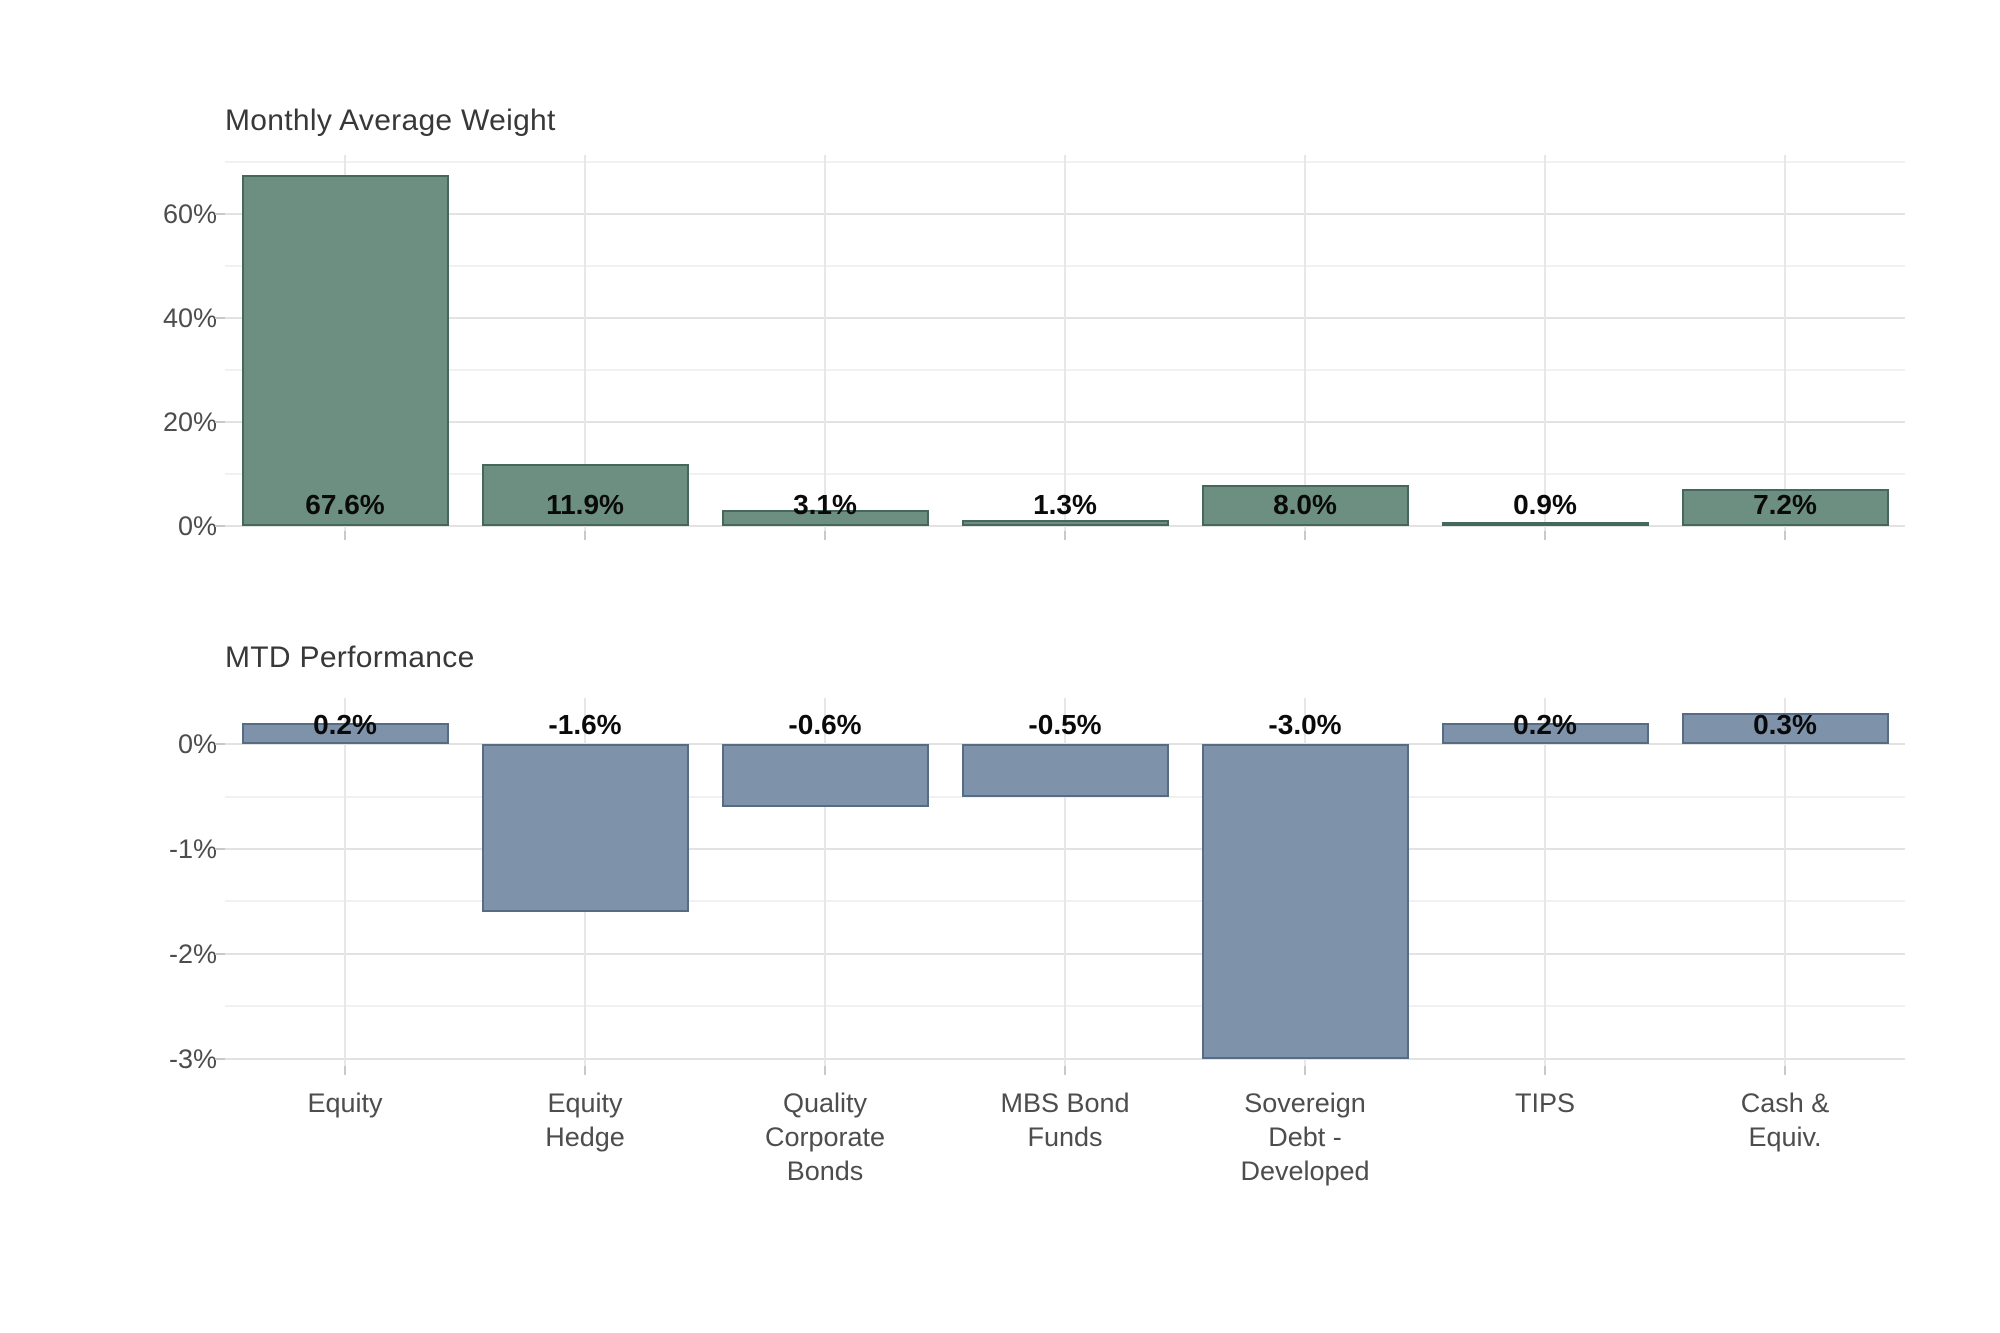 Image resolution: width=2000 pixels, height=1333 pixels. What do you see at coordinates (189, 214) in the screenshot?
I see `y-axis-label: 60%` at bounding box center [189, 214].